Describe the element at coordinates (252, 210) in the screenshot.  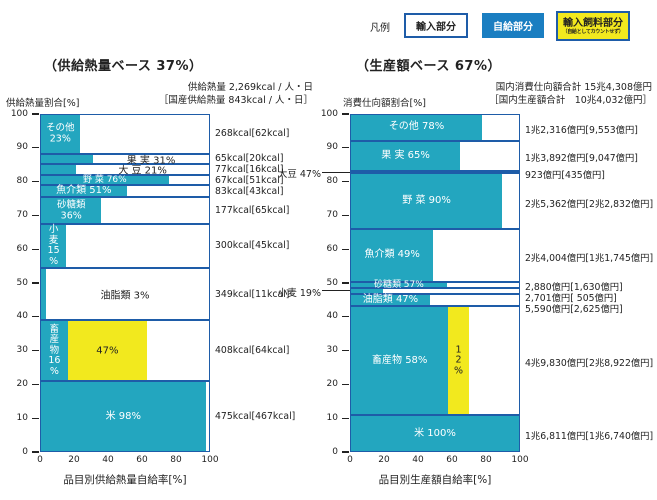
I see `row-annotation: 177kcal[65kcal]` at that location.